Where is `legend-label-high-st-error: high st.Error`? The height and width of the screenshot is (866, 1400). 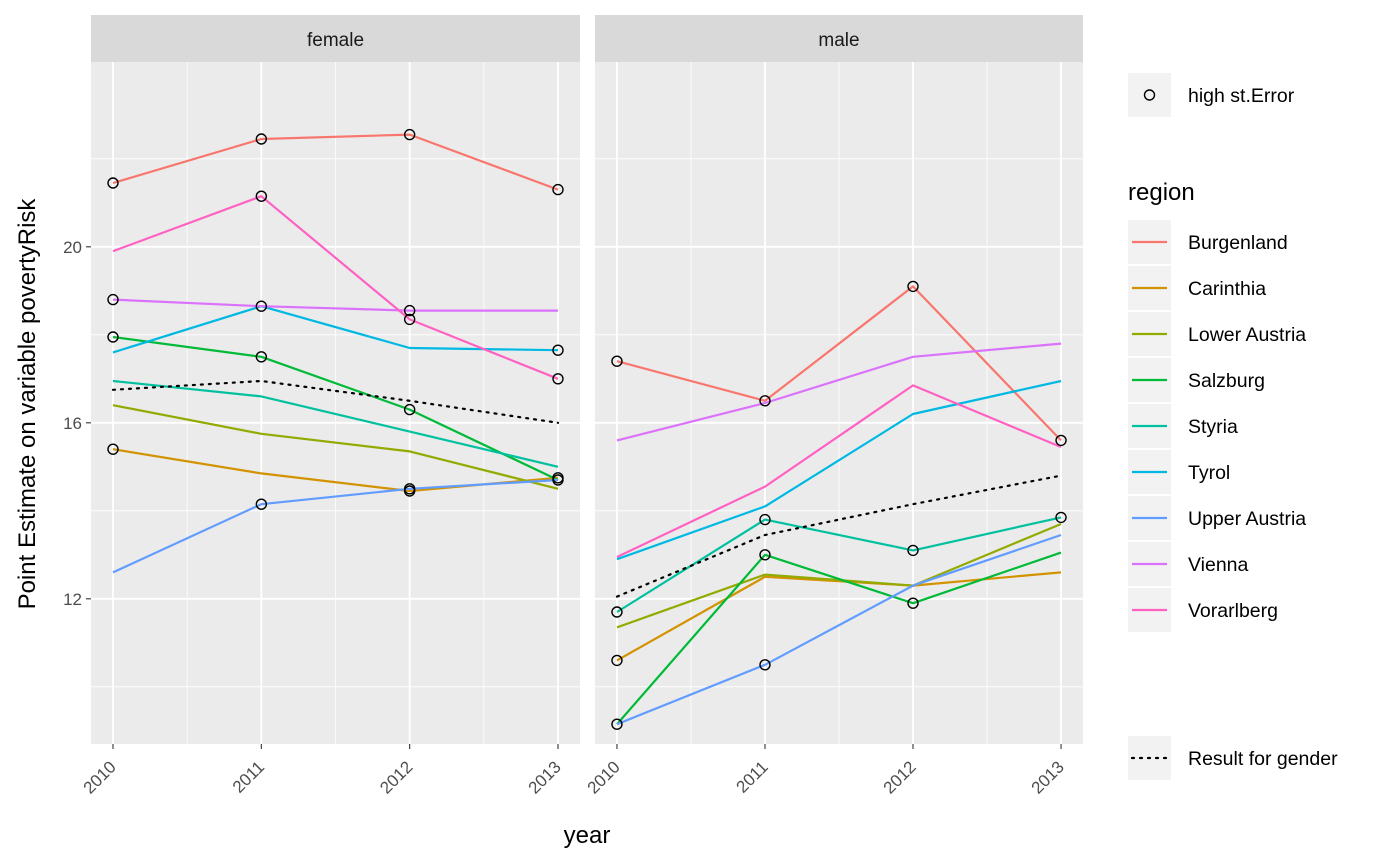
legend-label-high-st-error: high st.Error is located at coordinates (1241, 96).